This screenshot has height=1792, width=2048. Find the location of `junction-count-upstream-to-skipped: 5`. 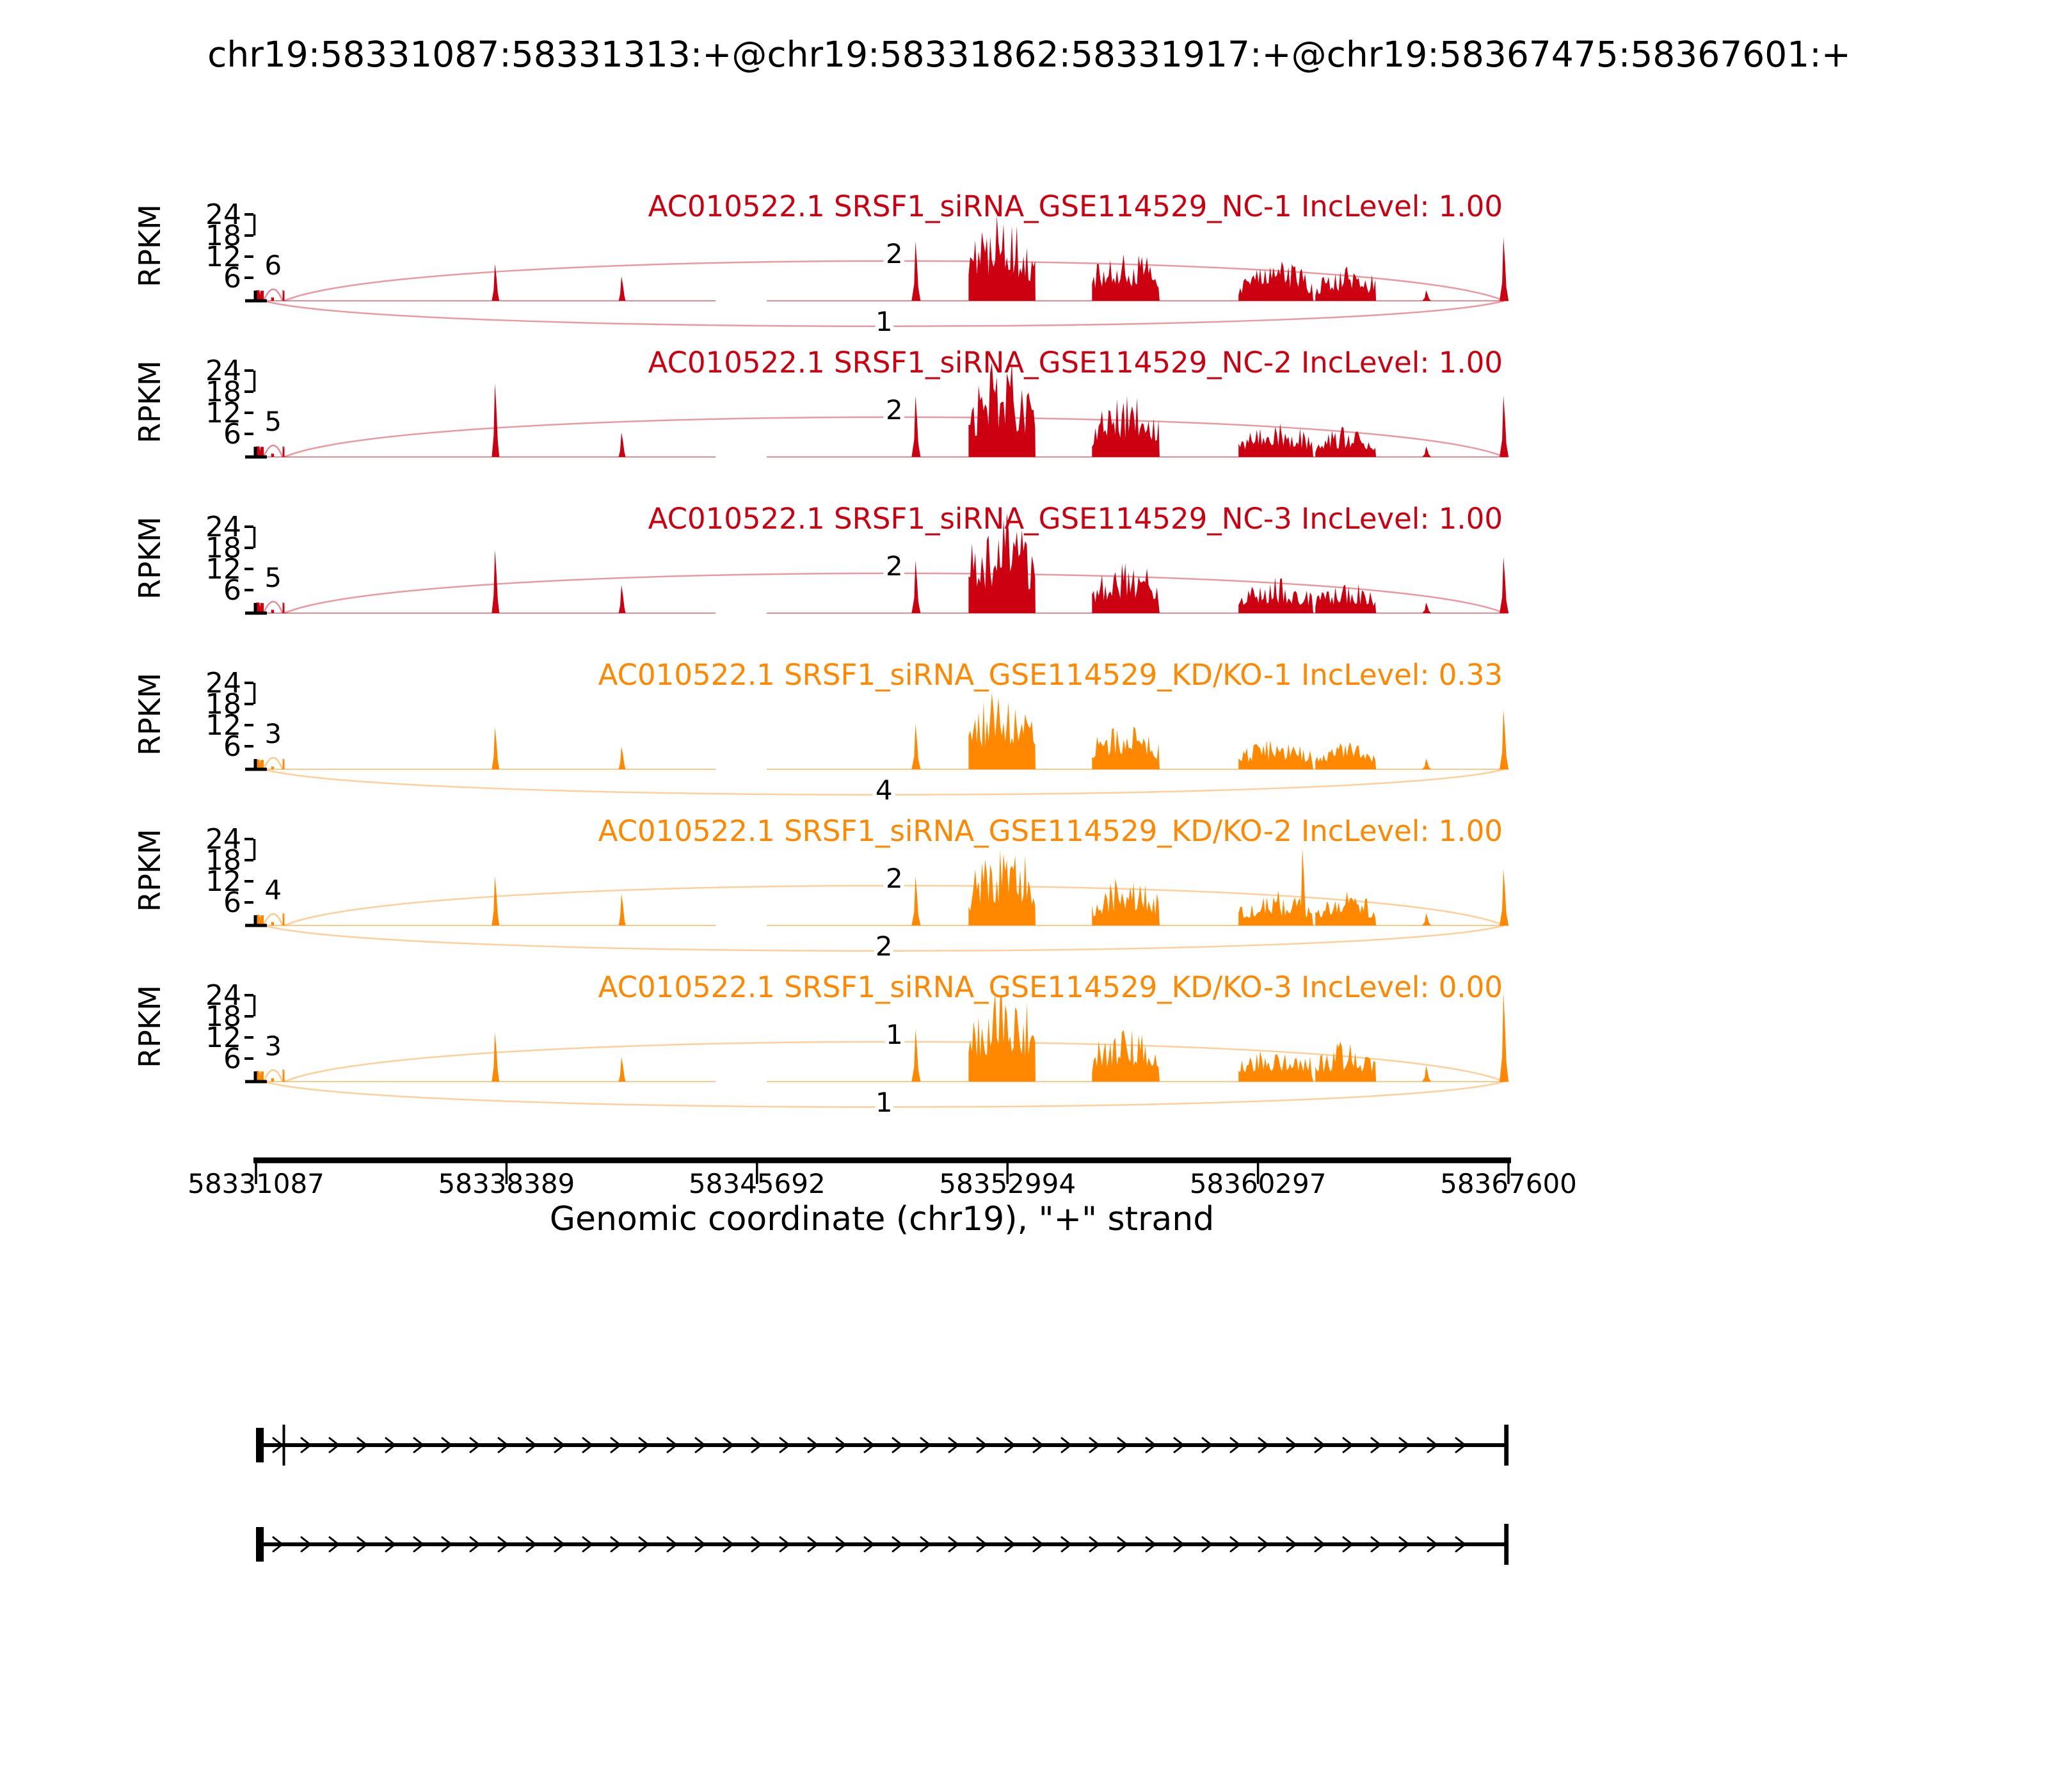

junction-count-upstream-to-skipped: 5 is located at coordinates (273, 421).